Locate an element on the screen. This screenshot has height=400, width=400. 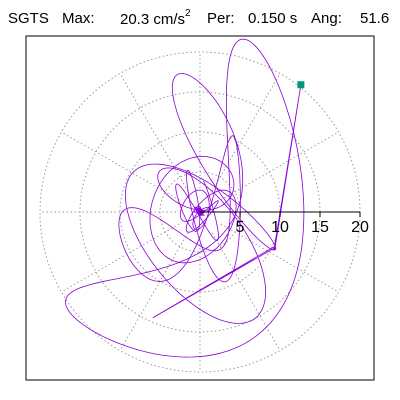
angle-label: Ang: is located at coordinates (326, 18).